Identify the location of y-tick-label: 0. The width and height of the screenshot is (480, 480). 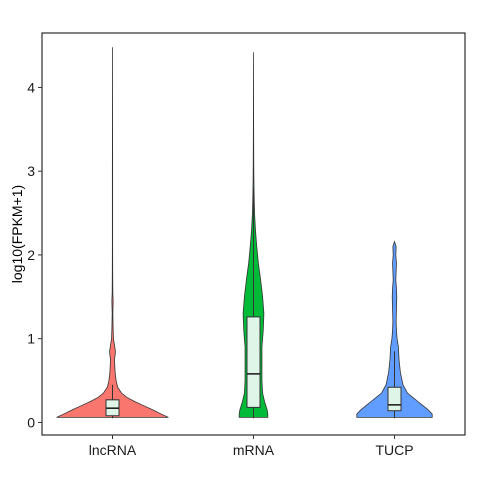
(31, 422).